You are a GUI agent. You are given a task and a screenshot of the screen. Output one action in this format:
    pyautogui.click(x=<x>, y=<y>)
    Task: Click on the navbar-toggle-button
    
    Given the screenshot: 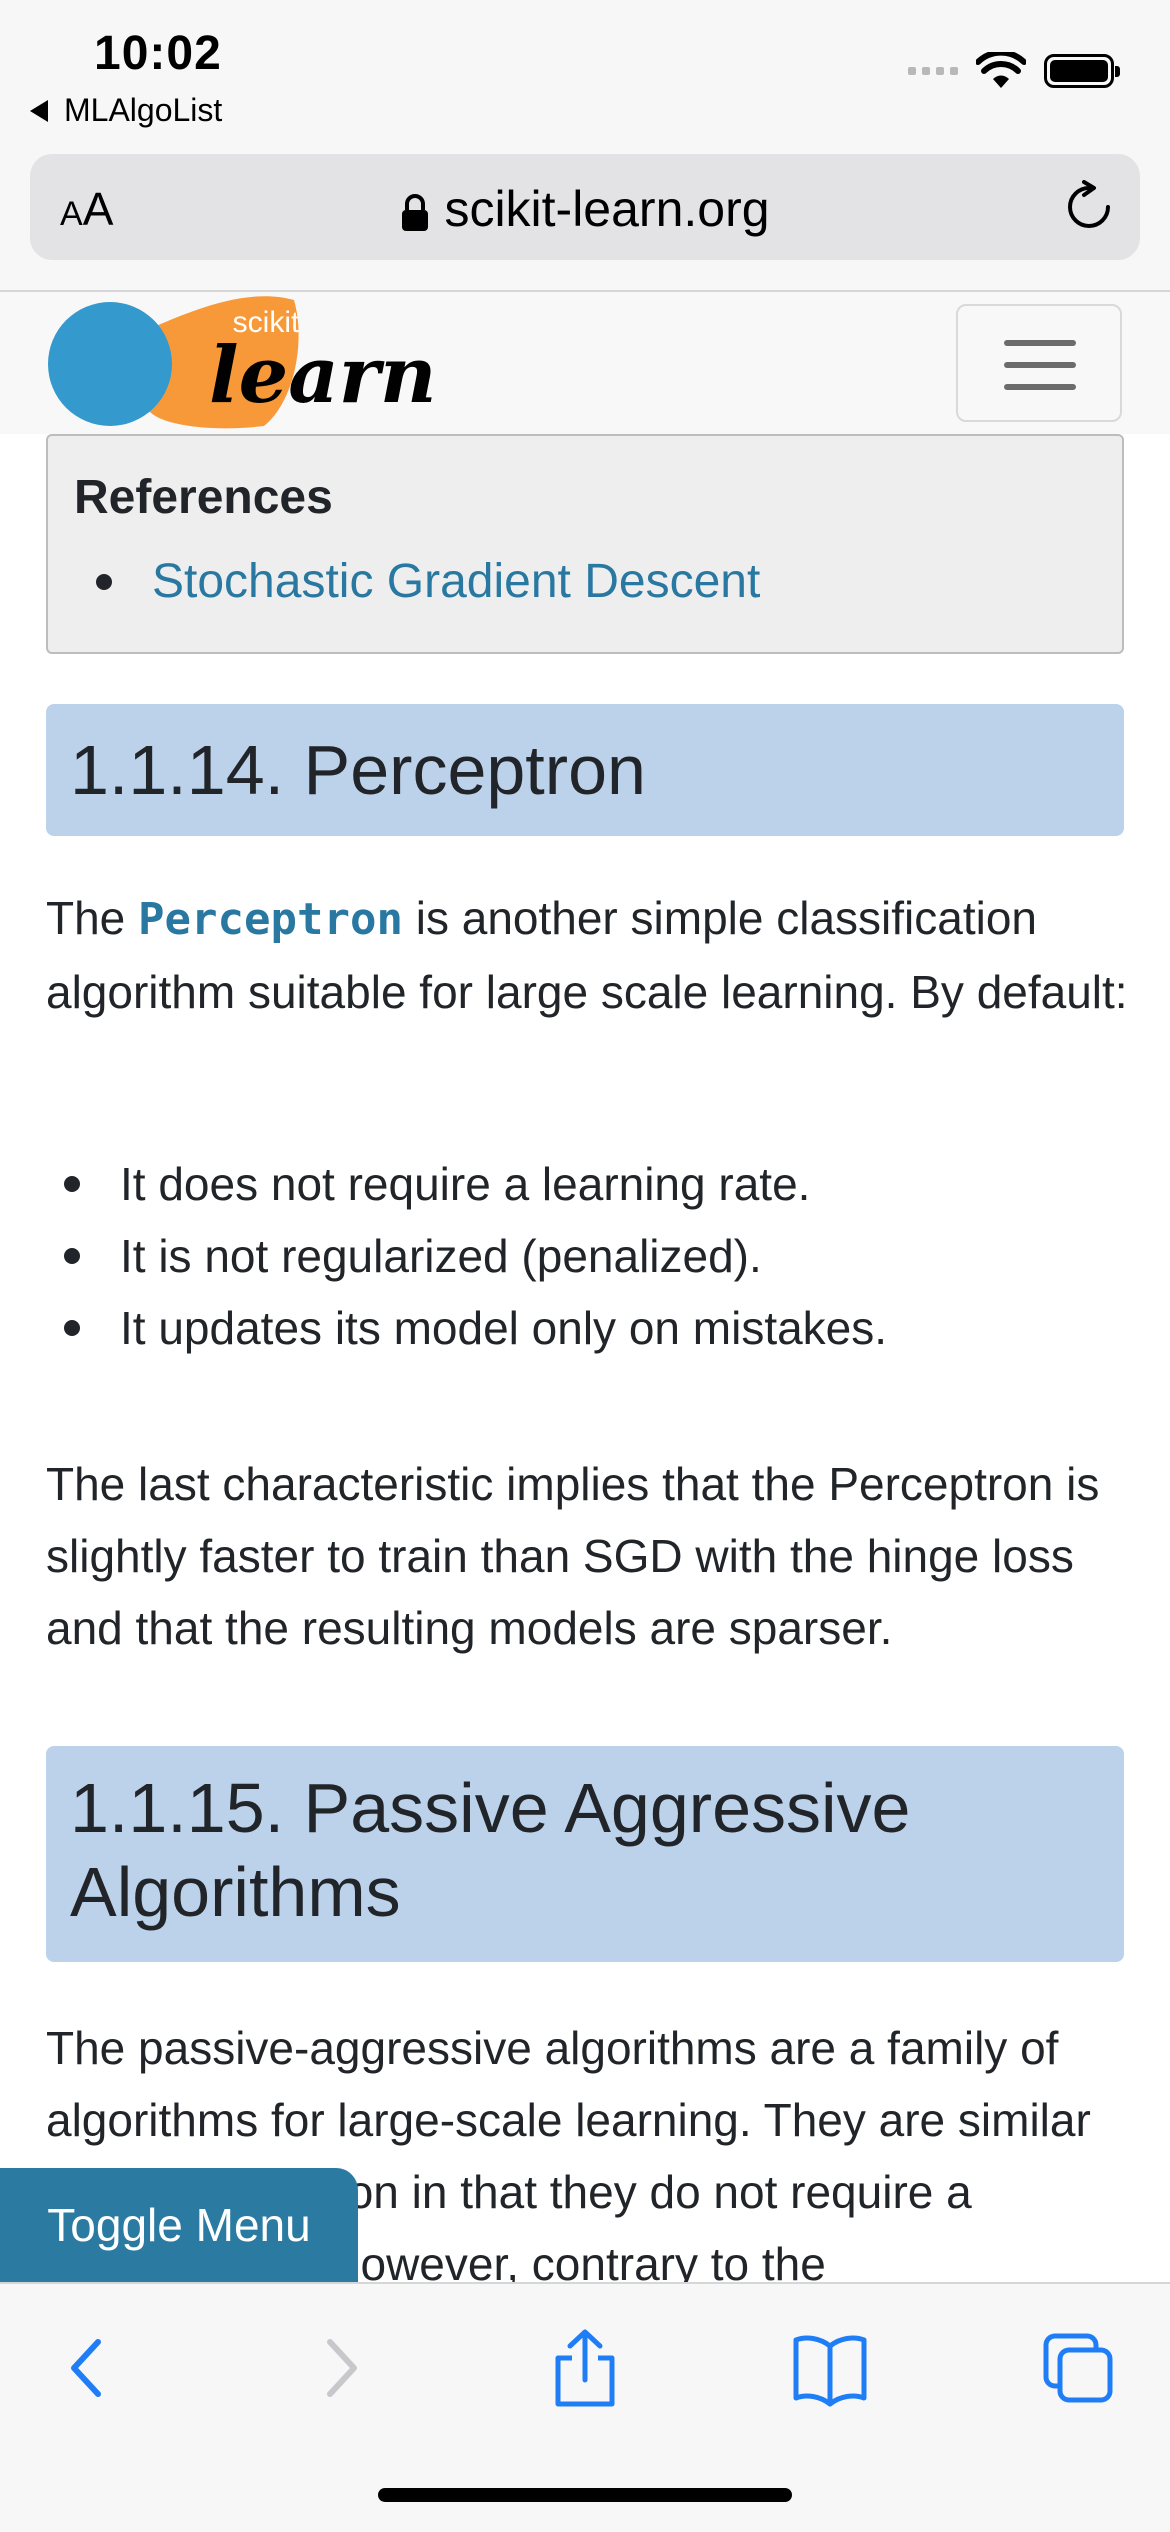 What is the action you would take?
    pyautogui.click(x=1039, y=363)
    